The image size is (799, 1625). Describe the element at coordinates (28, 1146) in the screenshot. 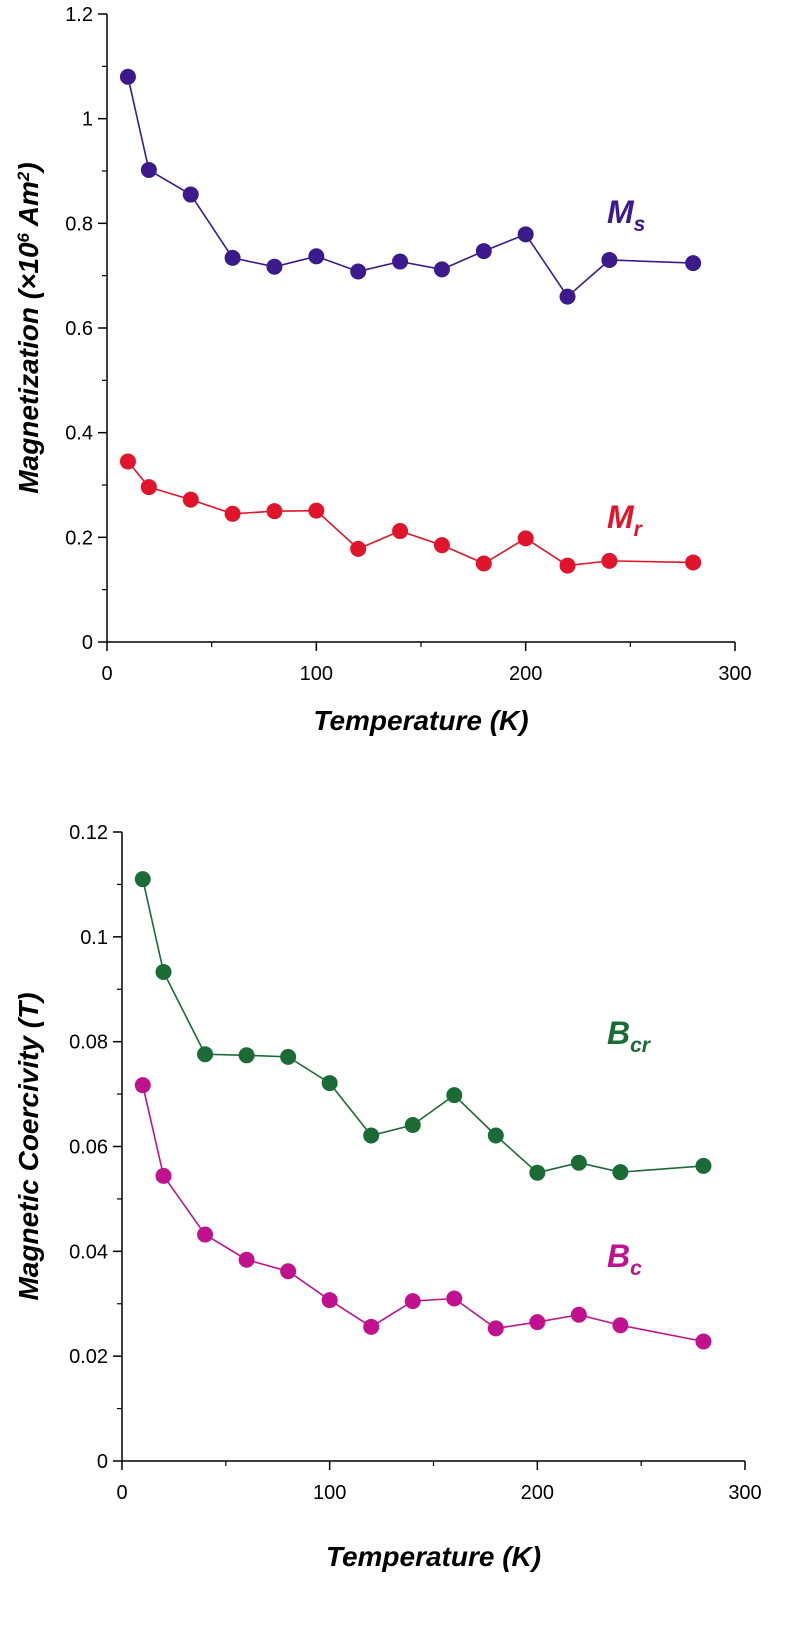

I see `y-axis-title: Magnetic Coercivity (T)` at that location.